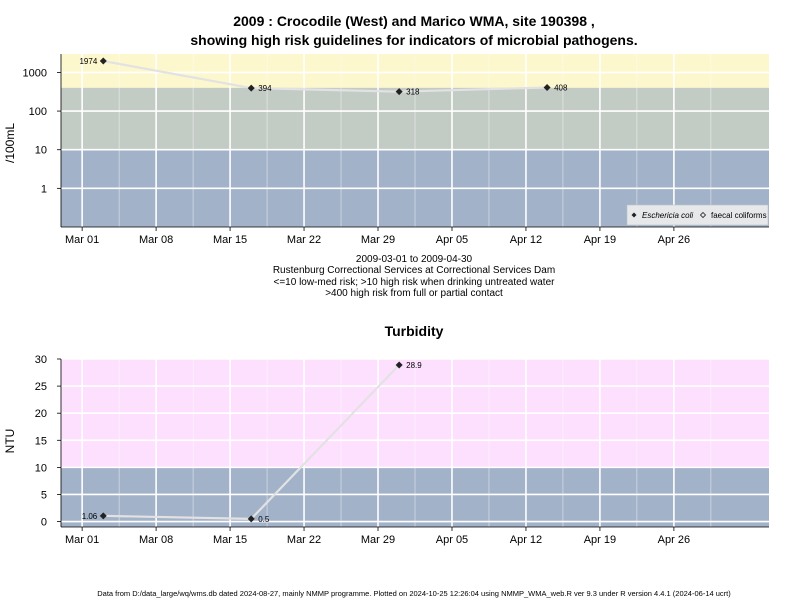 The image size is (800, 600). What do you see at coordinates (38, 112) in the screenshot?
I see `y-tick-label: 100` at bounding box center [38, 112].